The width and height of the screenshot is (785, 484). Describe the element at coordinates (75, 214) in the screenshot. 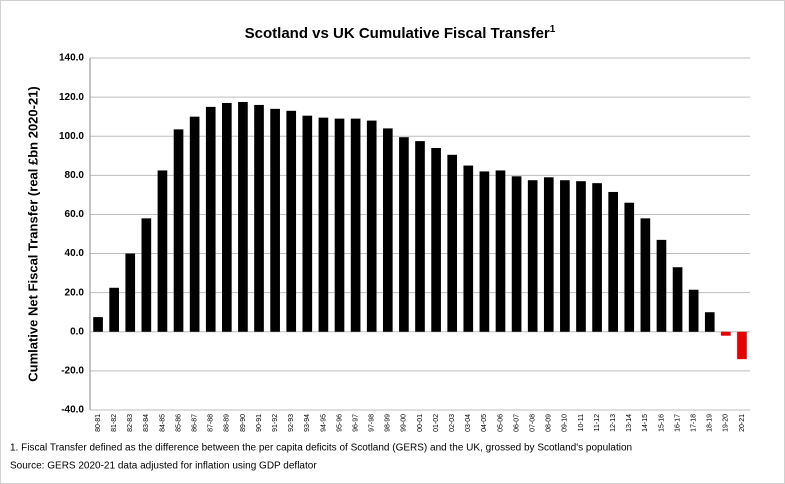

I see `y-tick-label: 60.0` at that location.